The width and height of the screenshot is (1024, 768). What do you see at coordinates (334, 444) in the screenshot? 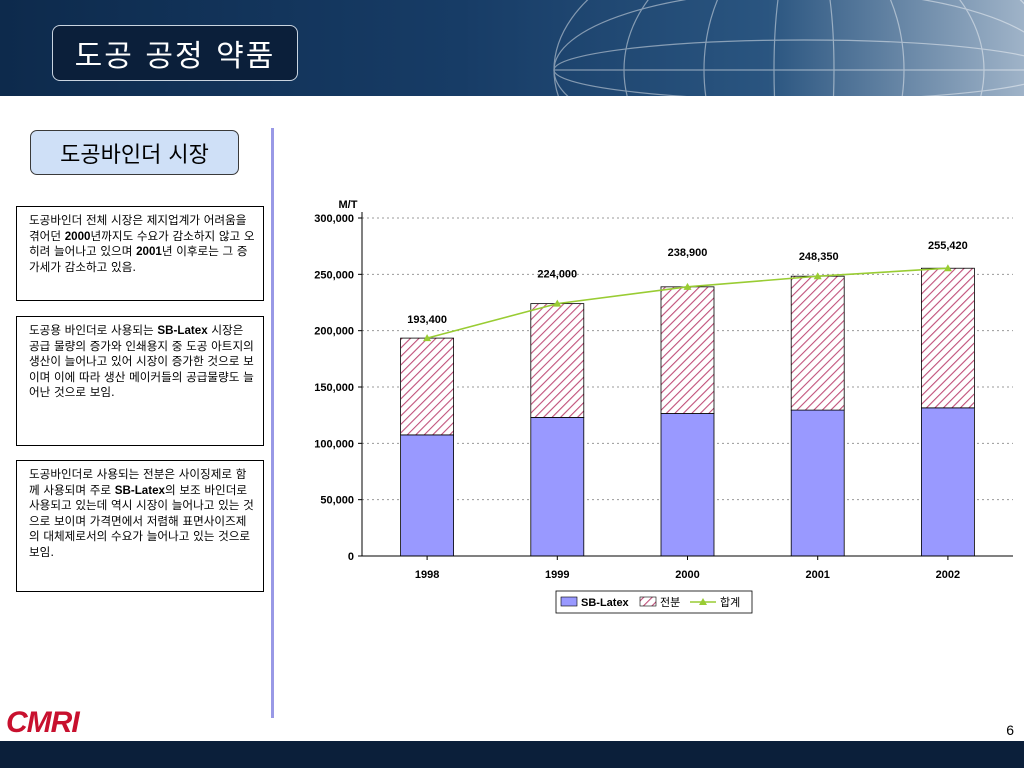
I see `y-tick-label: 100,000` at bounding box center [334, 444].